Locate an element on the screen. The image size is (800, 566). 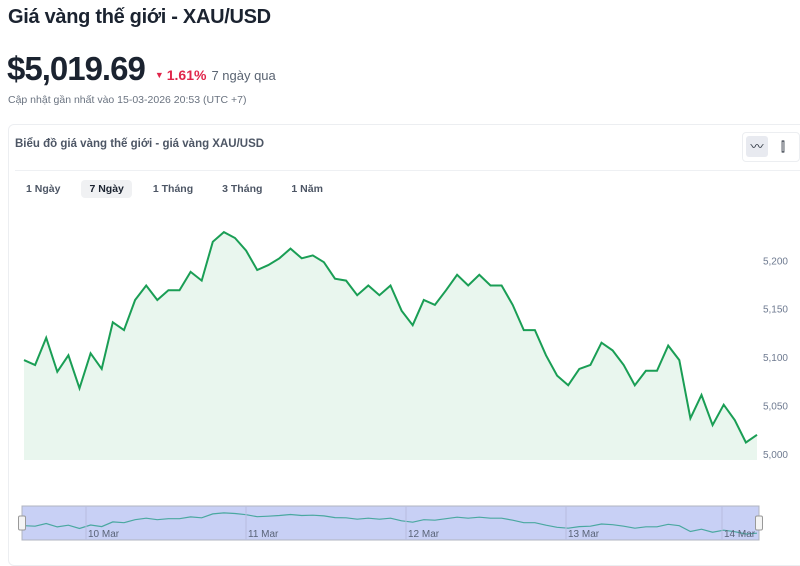
navigator-date-label: 11 Mar is located at coordinates (263, 534).